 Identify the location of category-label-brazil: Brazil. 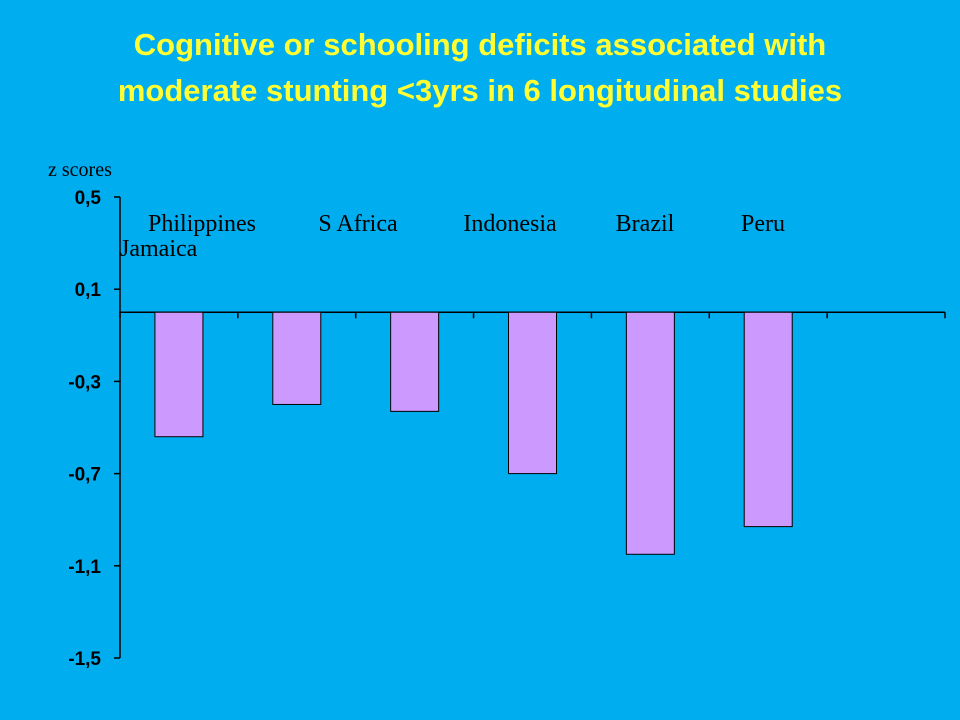
(645, 224).